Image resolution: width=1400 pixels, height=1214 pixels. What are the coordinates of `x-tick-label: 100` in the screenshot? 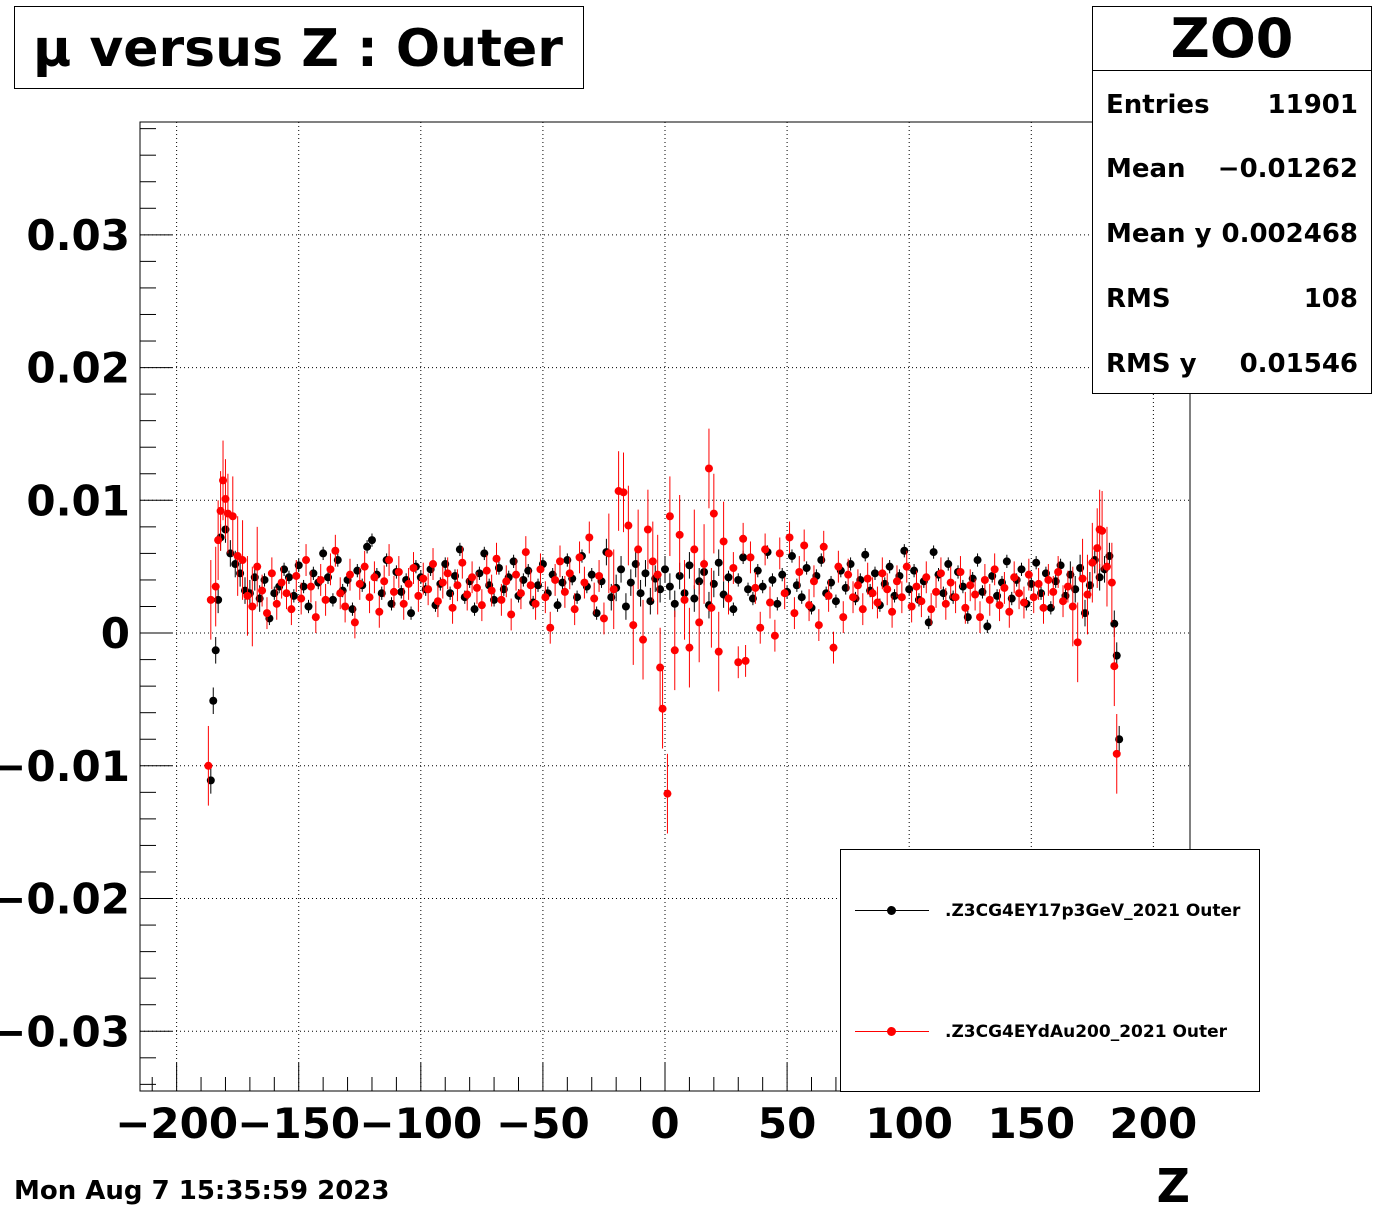 It's located at (909, 1123).